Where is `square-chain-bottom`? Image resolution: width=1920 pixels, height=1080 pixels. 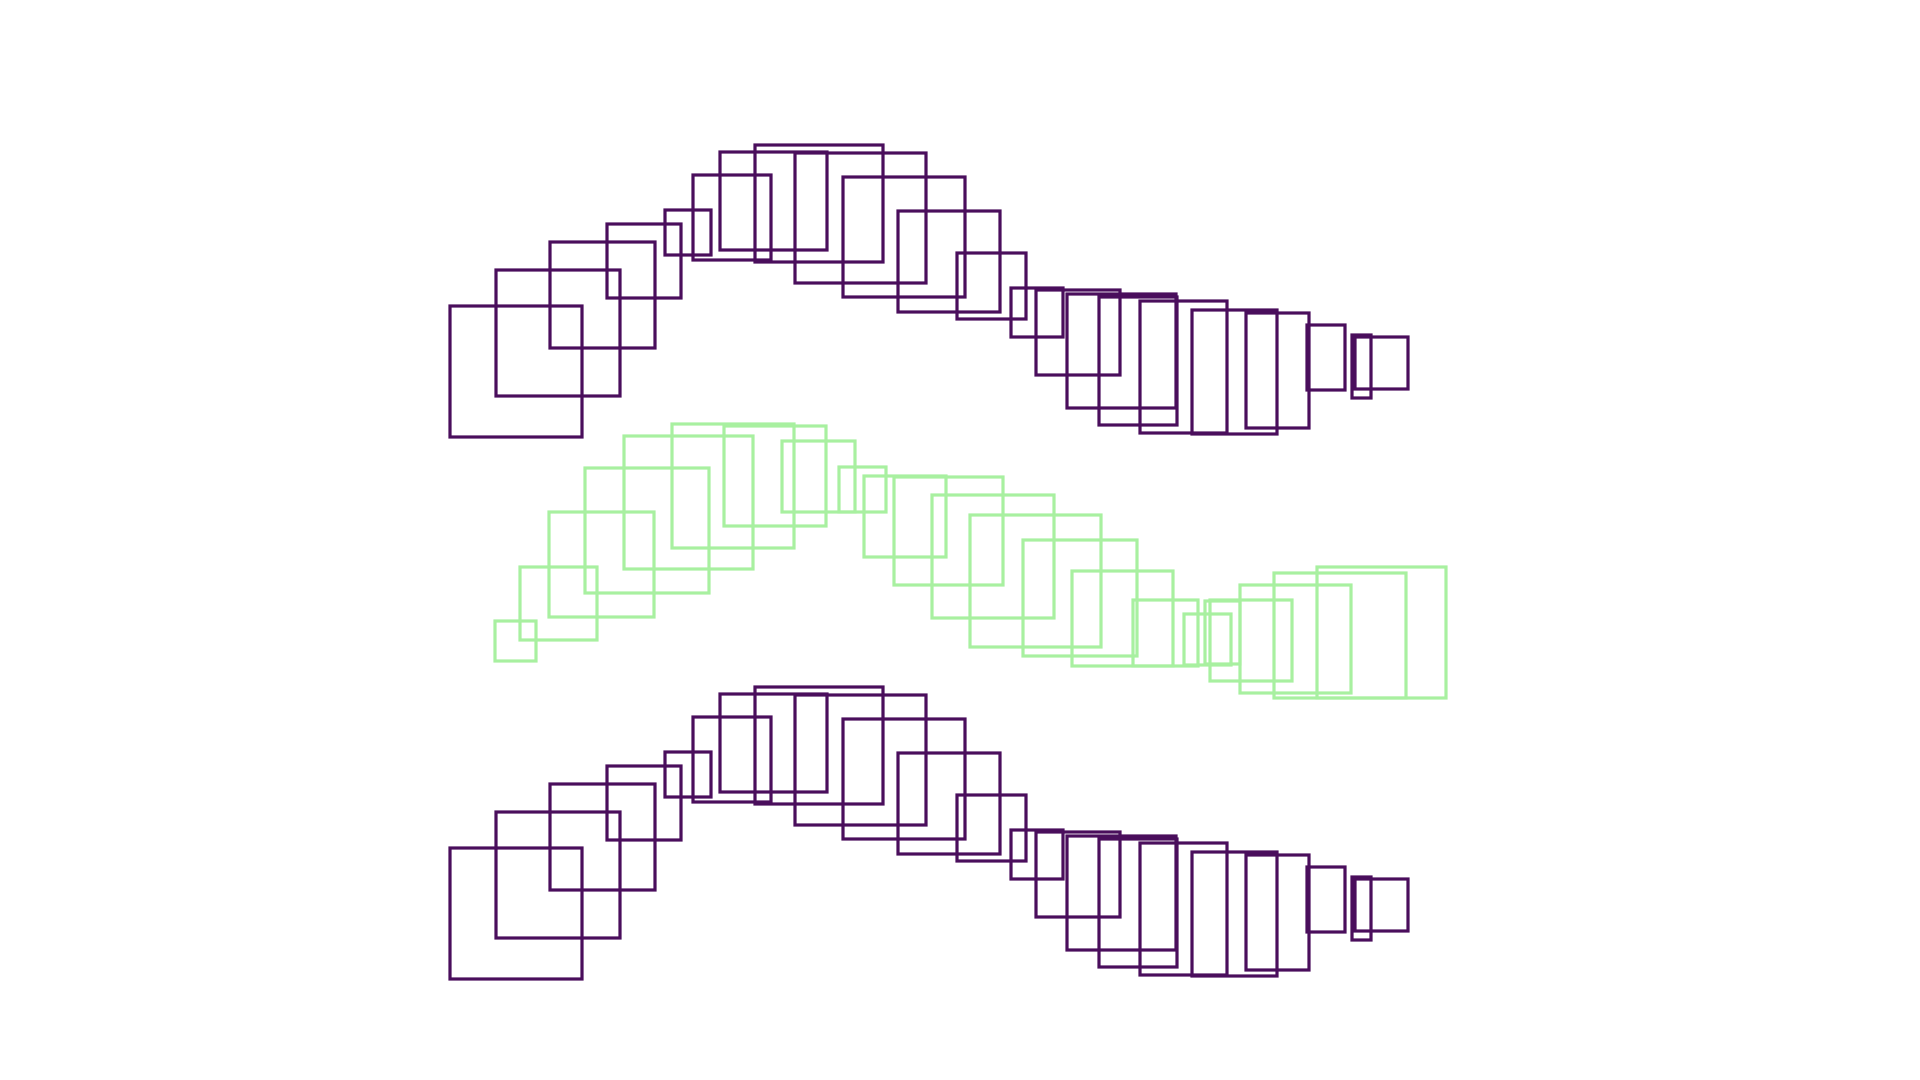
square-chain-bottom is located at coordinates (929, 833).